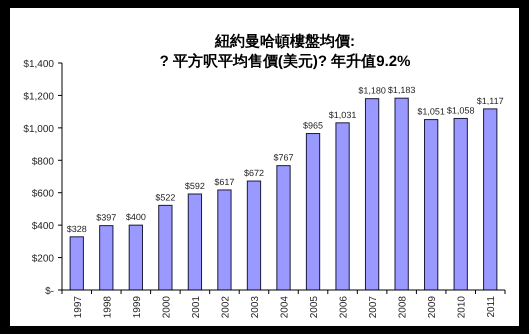 This screenshot has height=334, width=529. Describe the element at coordinates (78, 307) in the screenshot. I see `x-tick-label: 1997` at that location.